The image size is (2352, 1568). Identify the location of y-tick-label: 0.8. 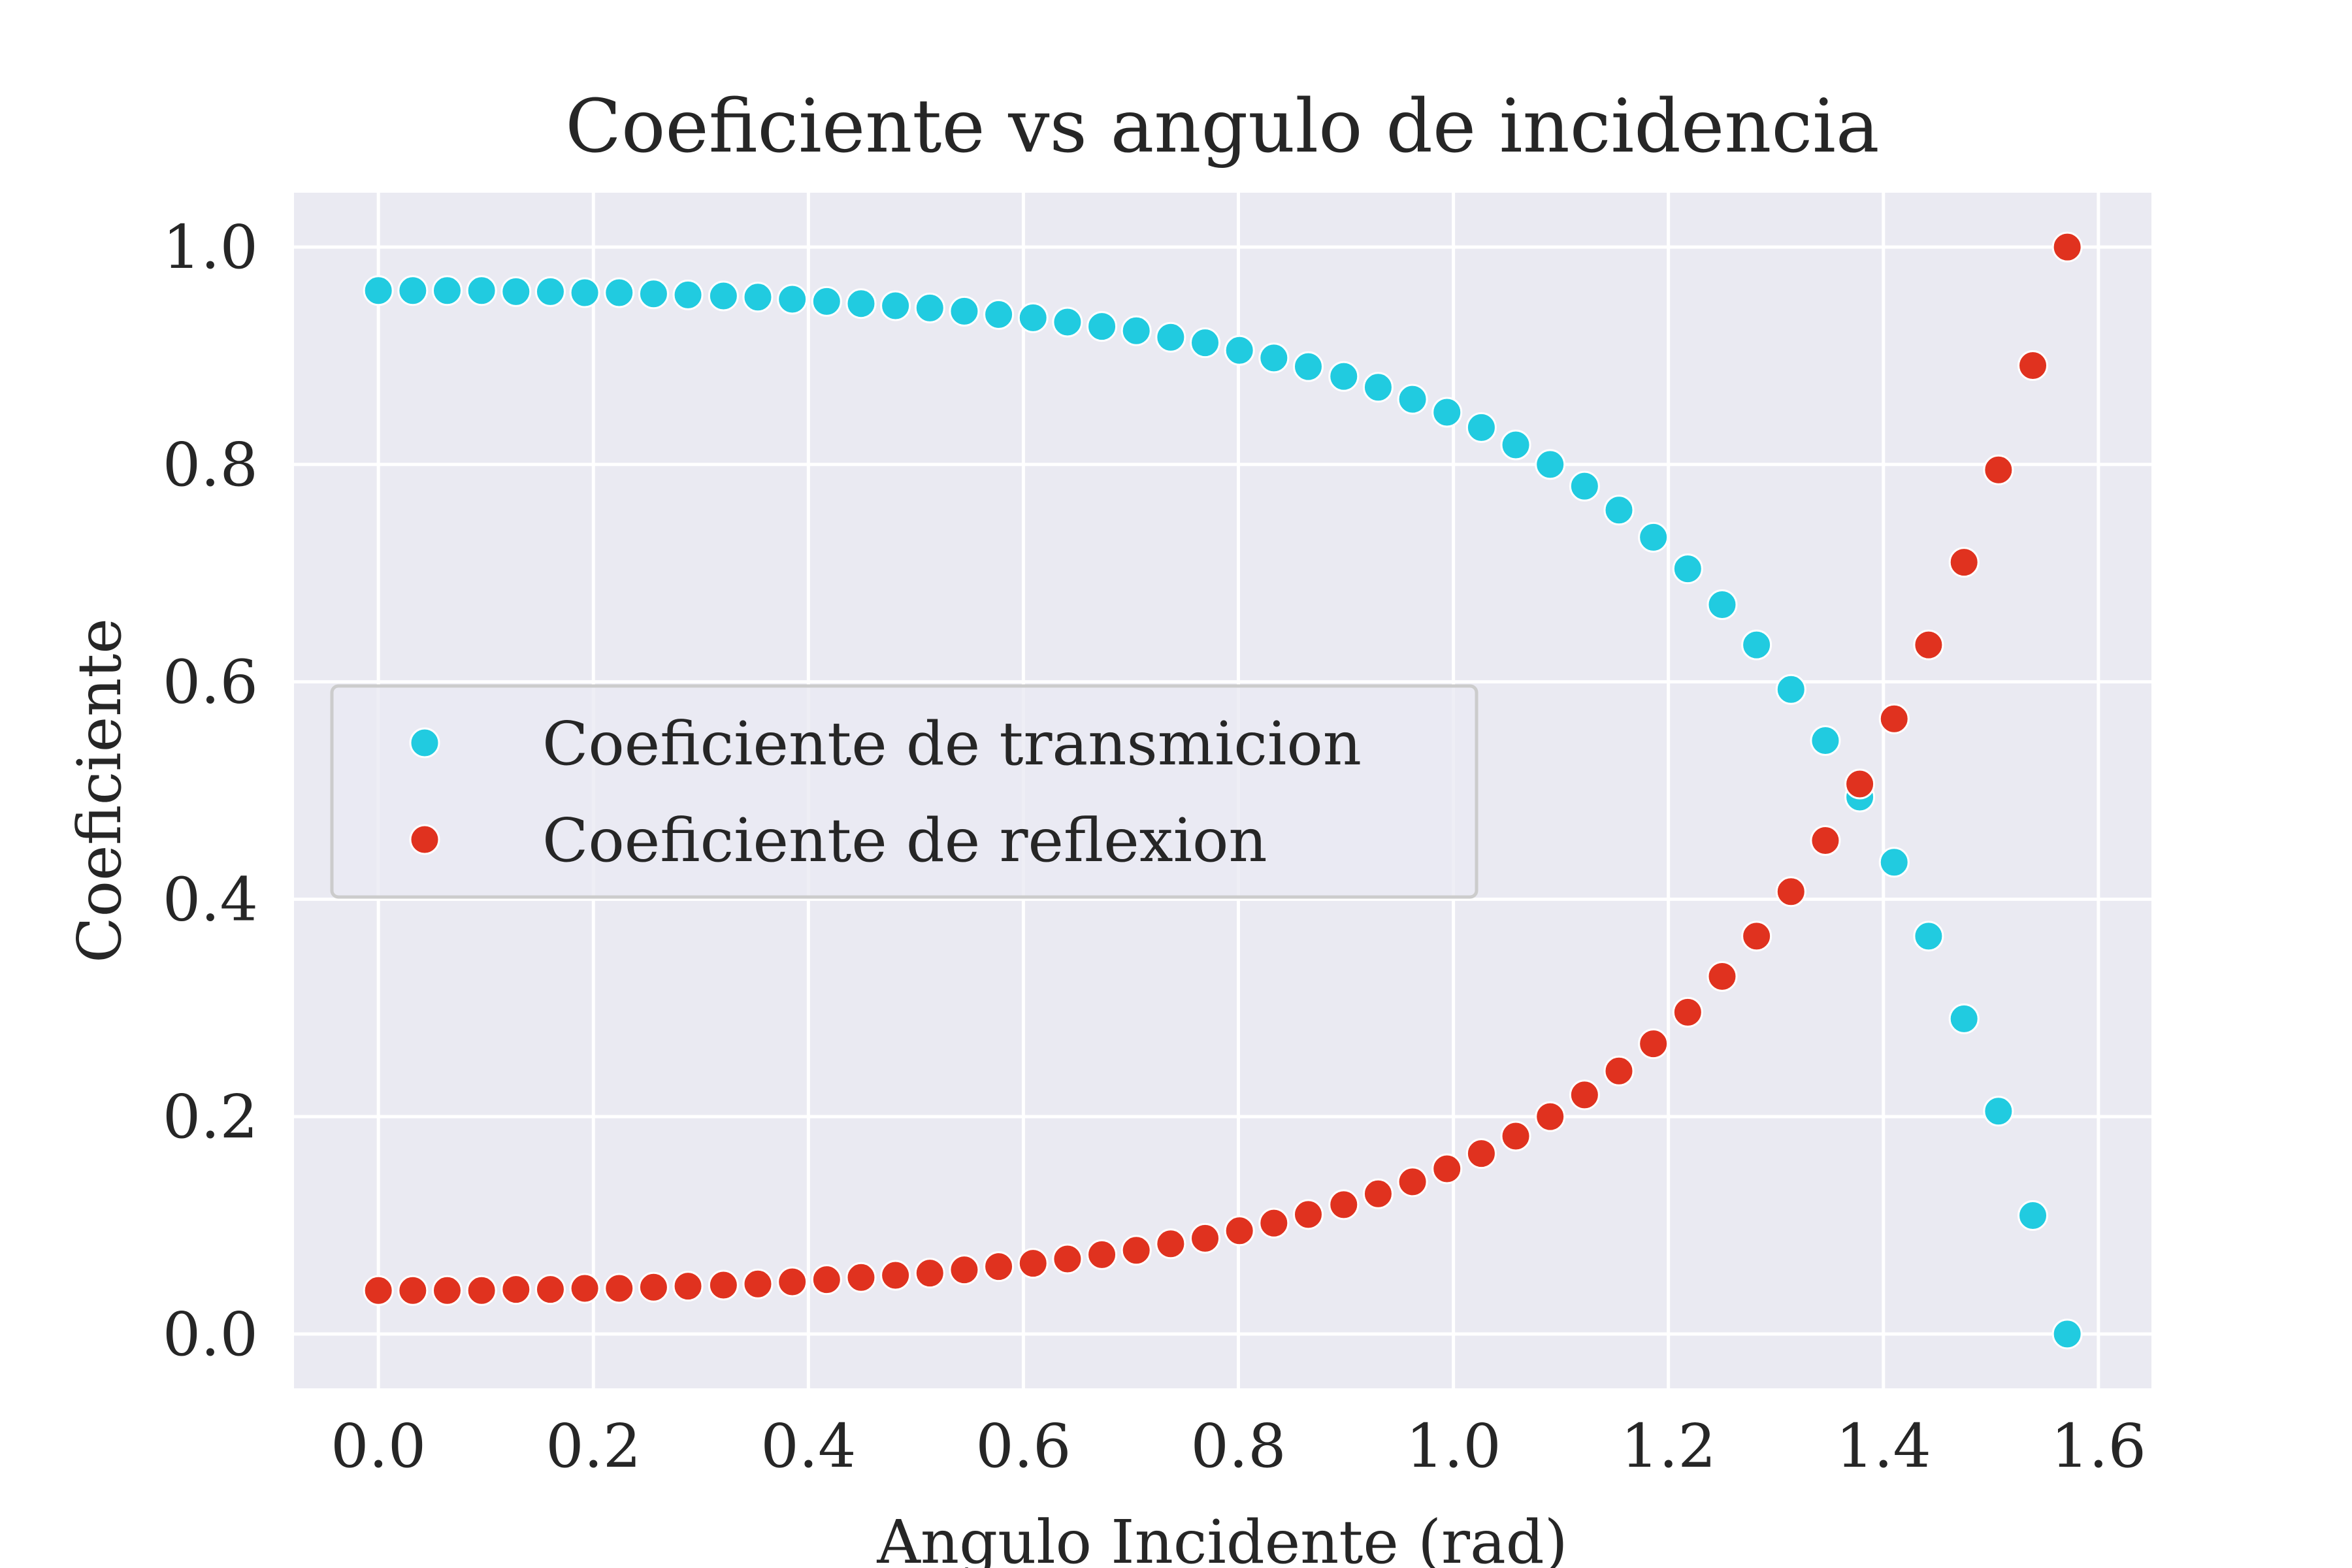
(210, 465).